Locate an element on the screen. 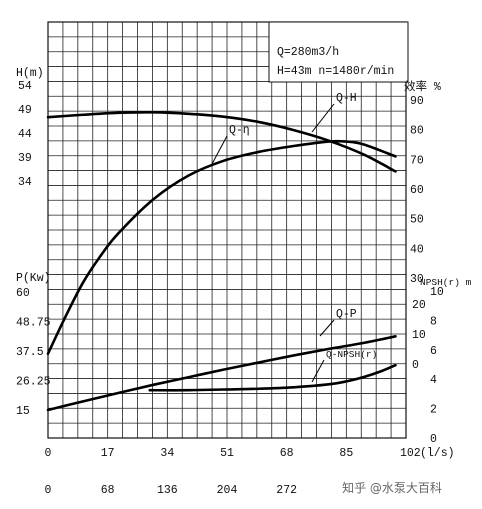  head-tick-label: 54 is located at coordinates (25, 86).